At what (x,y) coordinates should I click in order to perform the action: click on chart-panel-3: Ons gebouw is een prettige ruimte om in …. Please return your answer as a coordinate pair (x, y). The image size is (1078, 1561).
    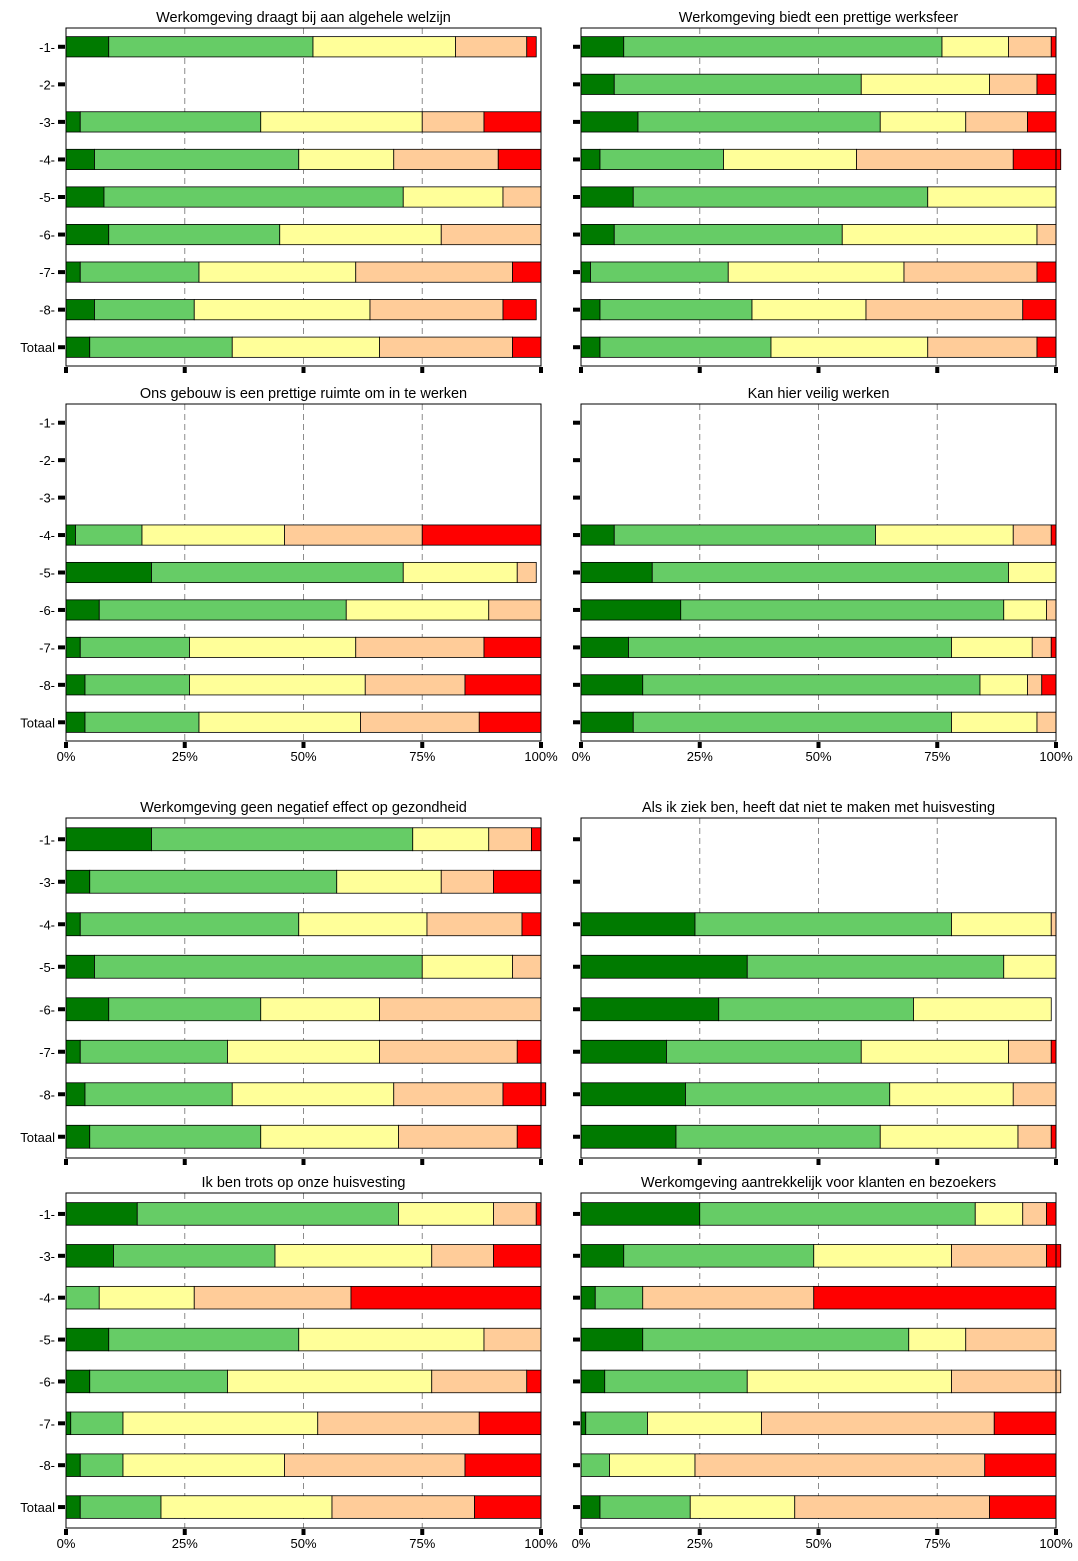
    Looking at the image, I should click on (289, 575).